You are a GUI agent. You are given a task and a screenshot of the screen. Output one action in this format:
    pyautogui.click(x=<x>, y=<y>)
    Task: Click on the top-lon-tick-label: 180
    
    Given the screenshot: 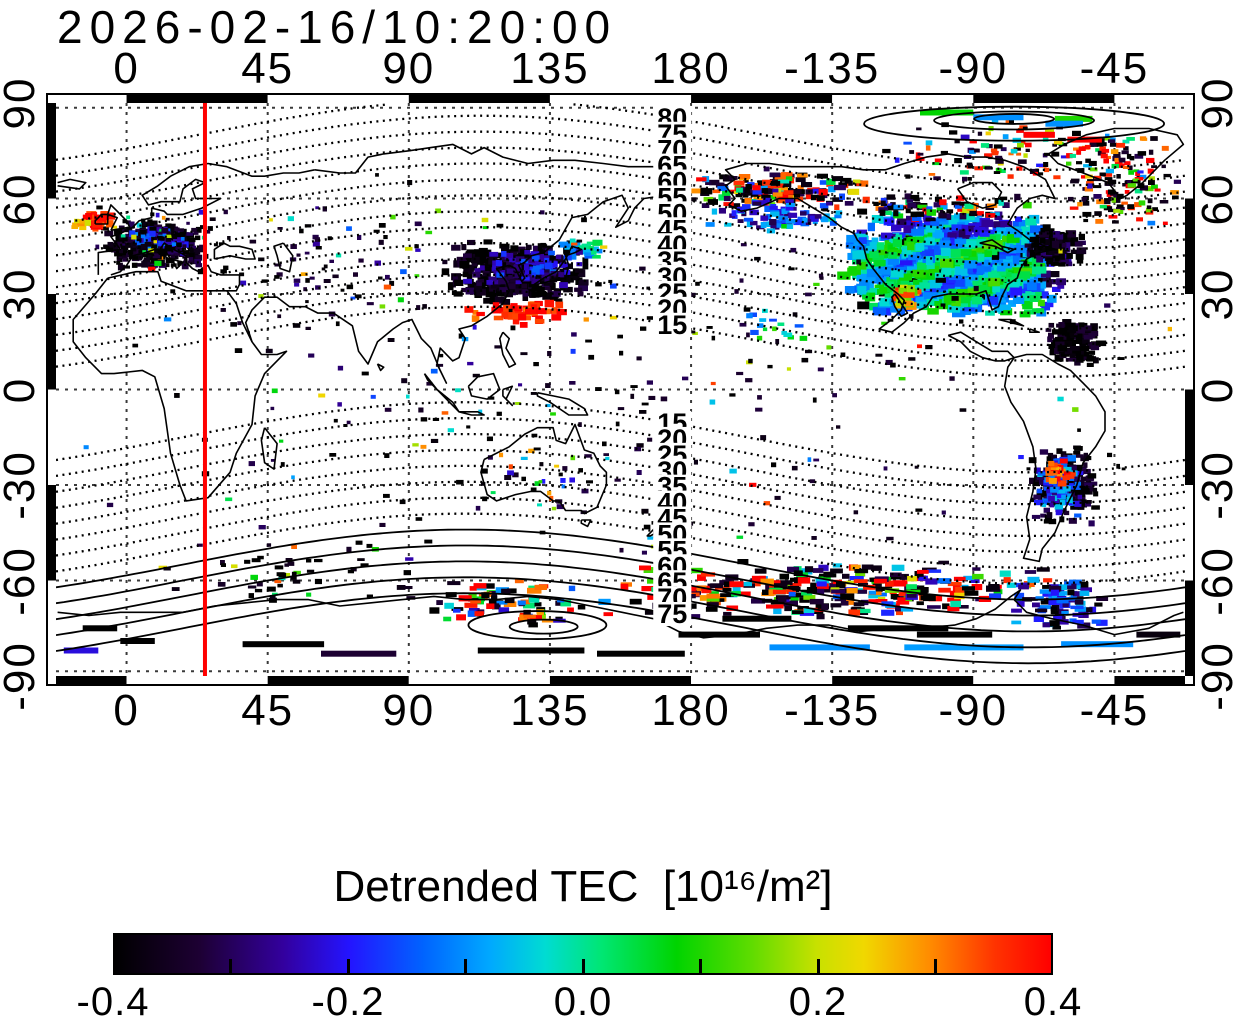 What is the action you would take?
    pyautogui.click(x=691, y=68)
    